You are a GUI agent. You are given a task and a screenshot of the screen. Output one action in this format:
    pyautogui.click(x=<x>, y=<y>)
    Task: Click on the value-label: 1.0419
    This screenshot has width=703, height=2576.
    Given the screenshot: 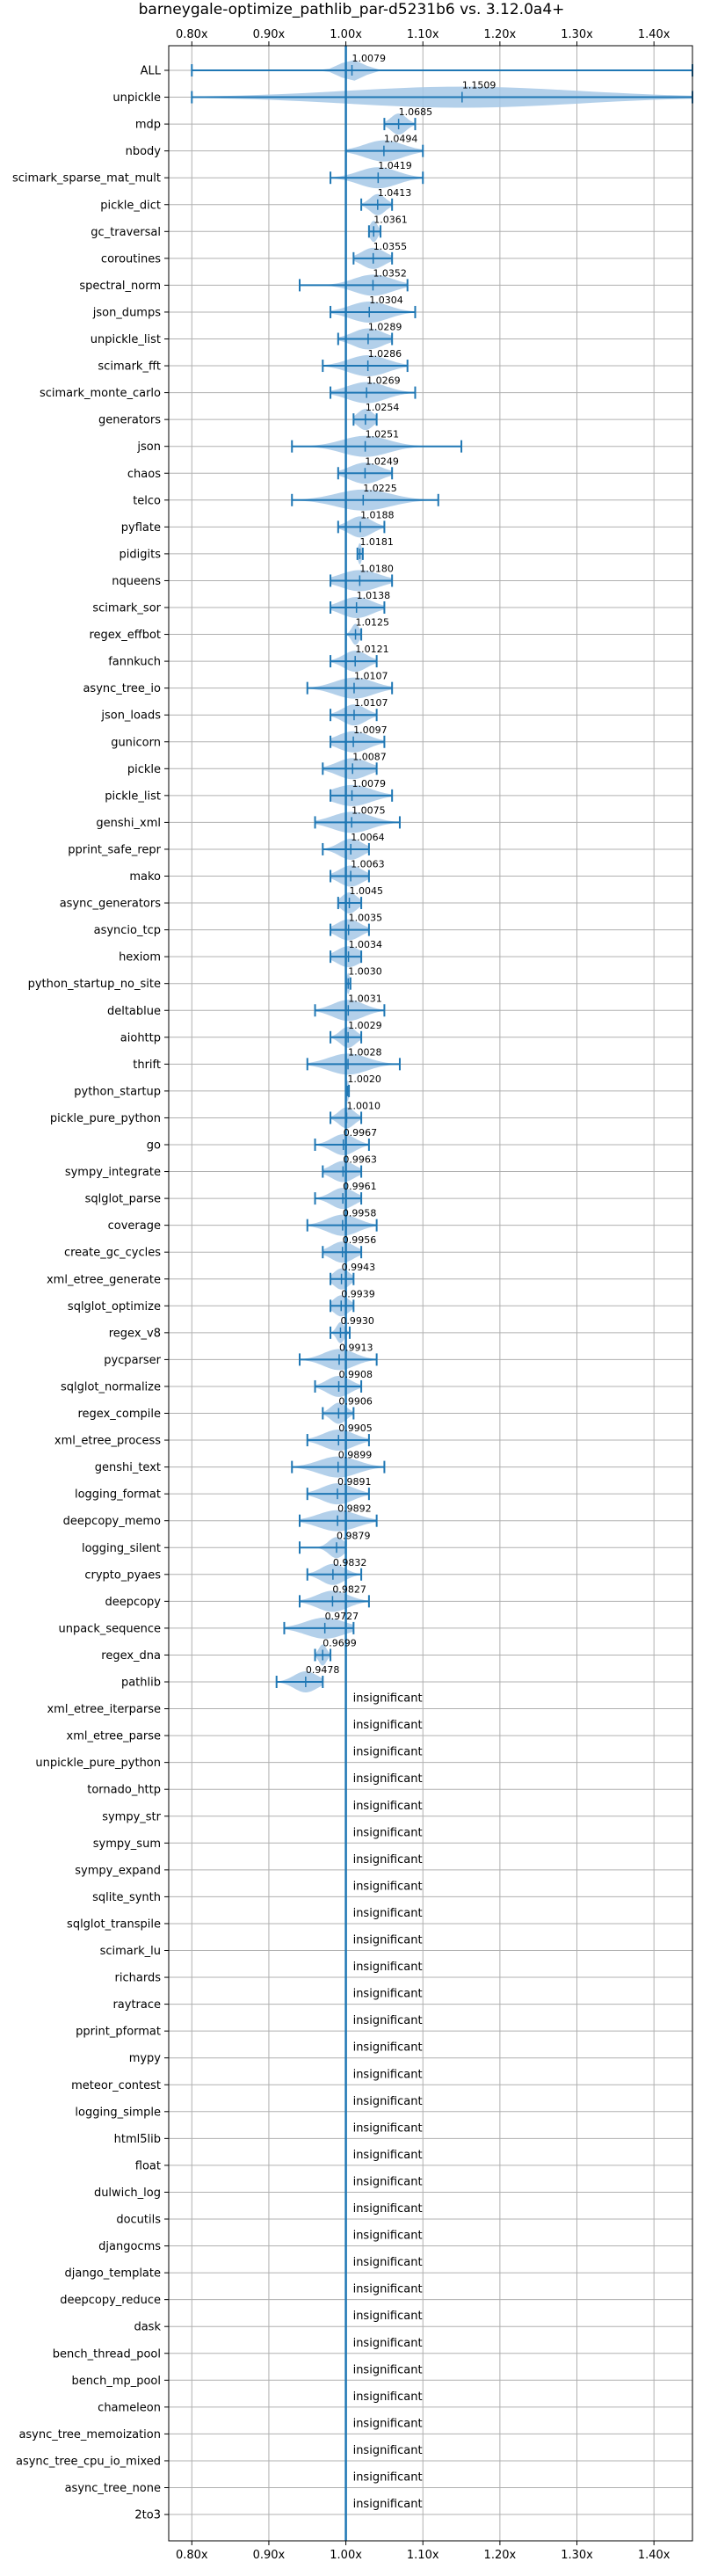 What is the action you would take?
    pyautogui.click(x=395, y=165)
    